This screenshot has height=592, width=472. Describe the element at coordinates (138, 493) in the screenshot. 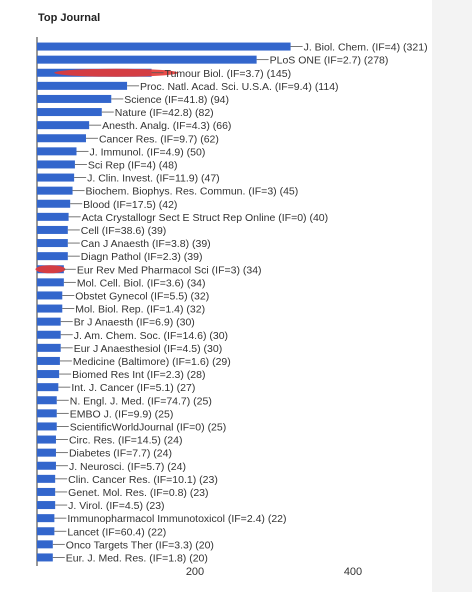

I see `bar-label: Genet. Mol. Res. (IF=0.8) (23)` at that location.